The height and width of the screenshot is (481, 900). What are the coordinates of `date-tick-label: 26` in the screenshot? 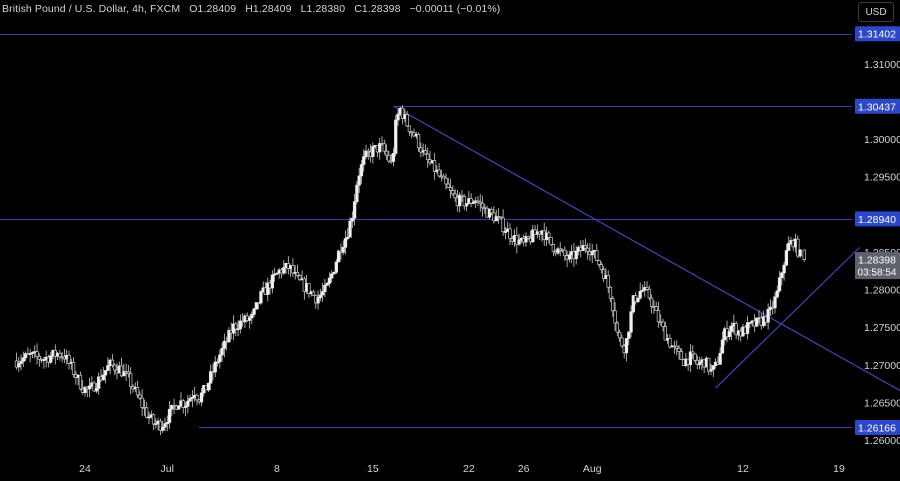 It's located at (524, 469).